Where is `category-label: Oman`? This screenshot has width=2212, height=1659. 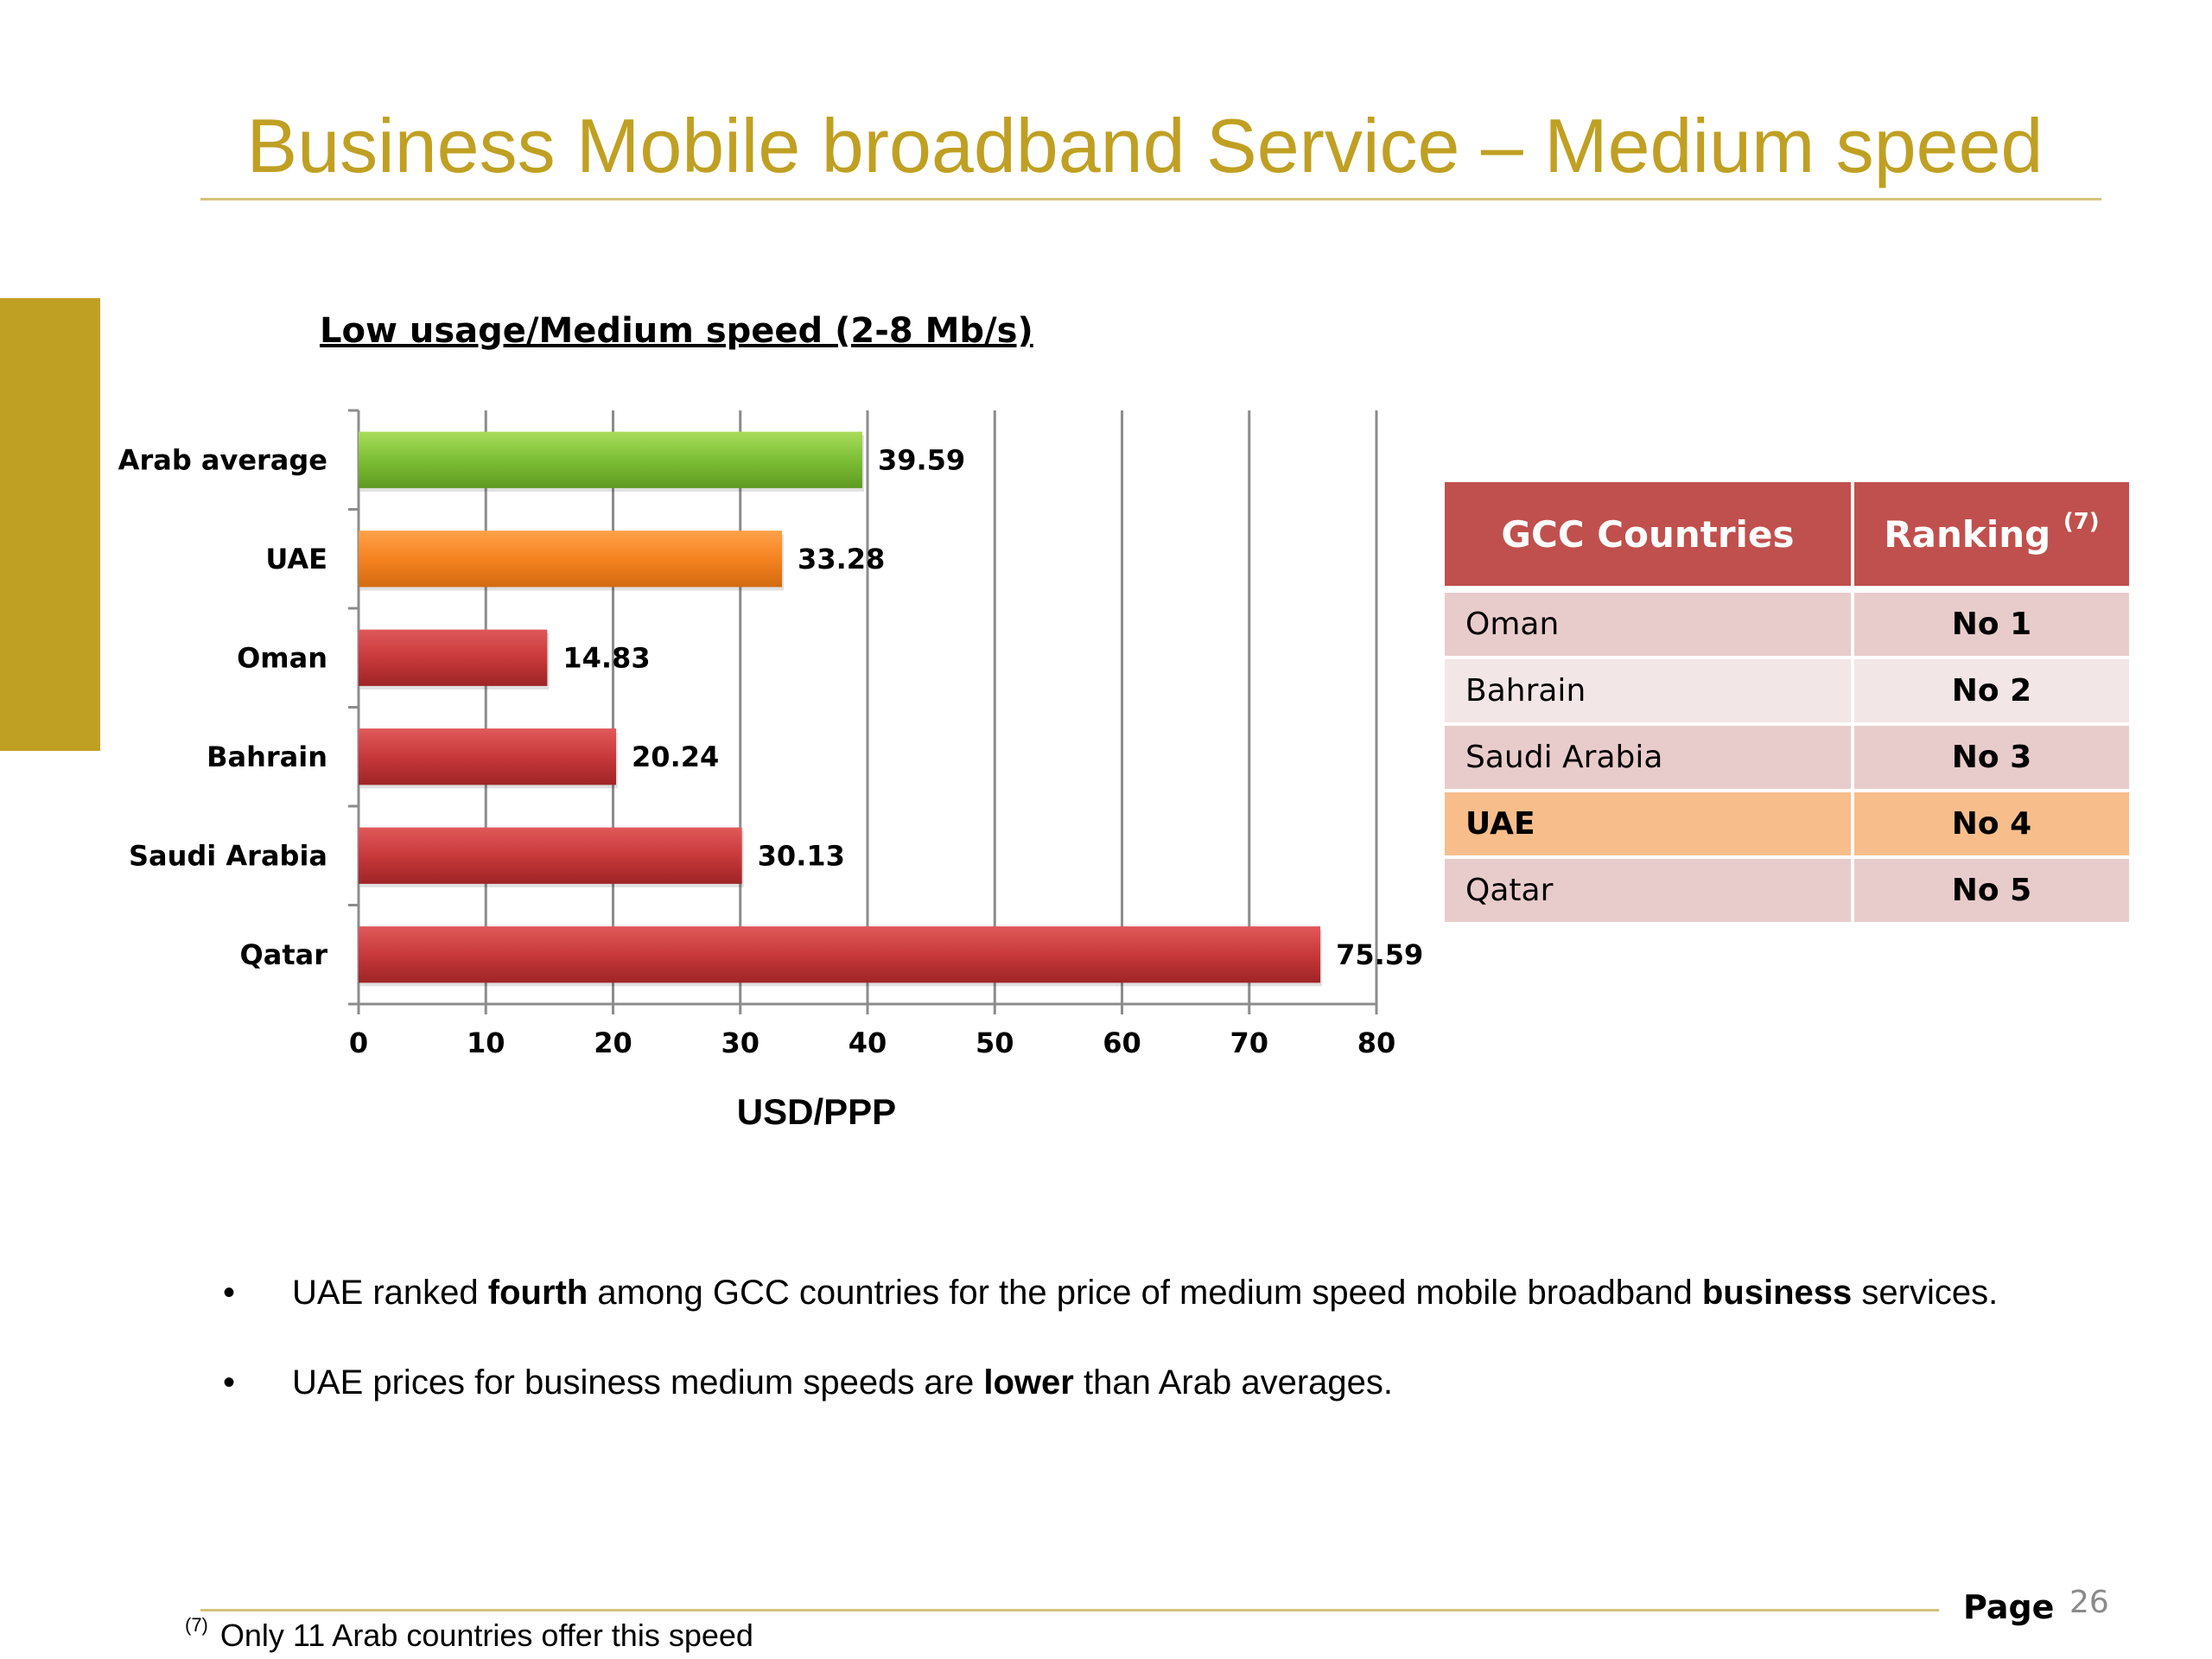 category-label: Oman is located at coordinates (282, 657).